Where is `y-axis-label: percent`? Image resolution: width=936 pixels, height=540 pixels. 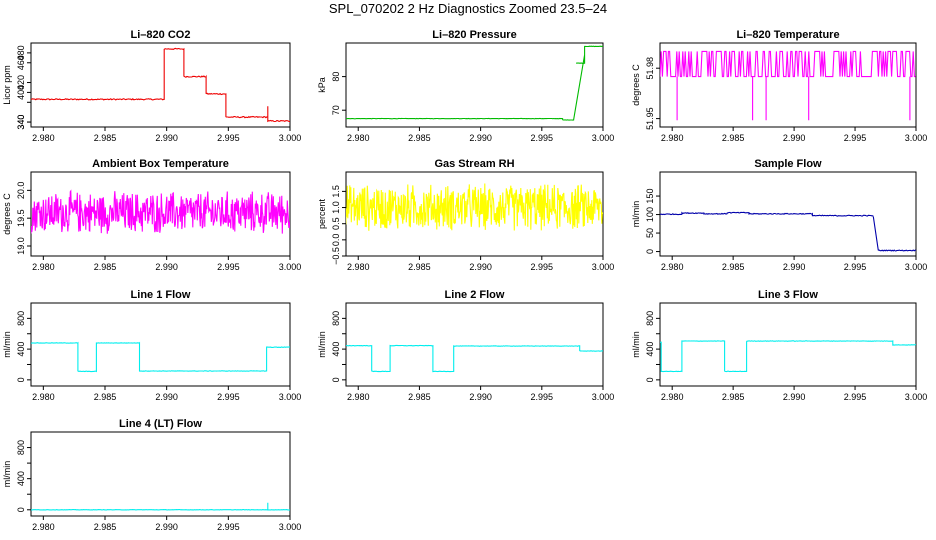 y-axis-label: percent is located at coordinates (322, 213).